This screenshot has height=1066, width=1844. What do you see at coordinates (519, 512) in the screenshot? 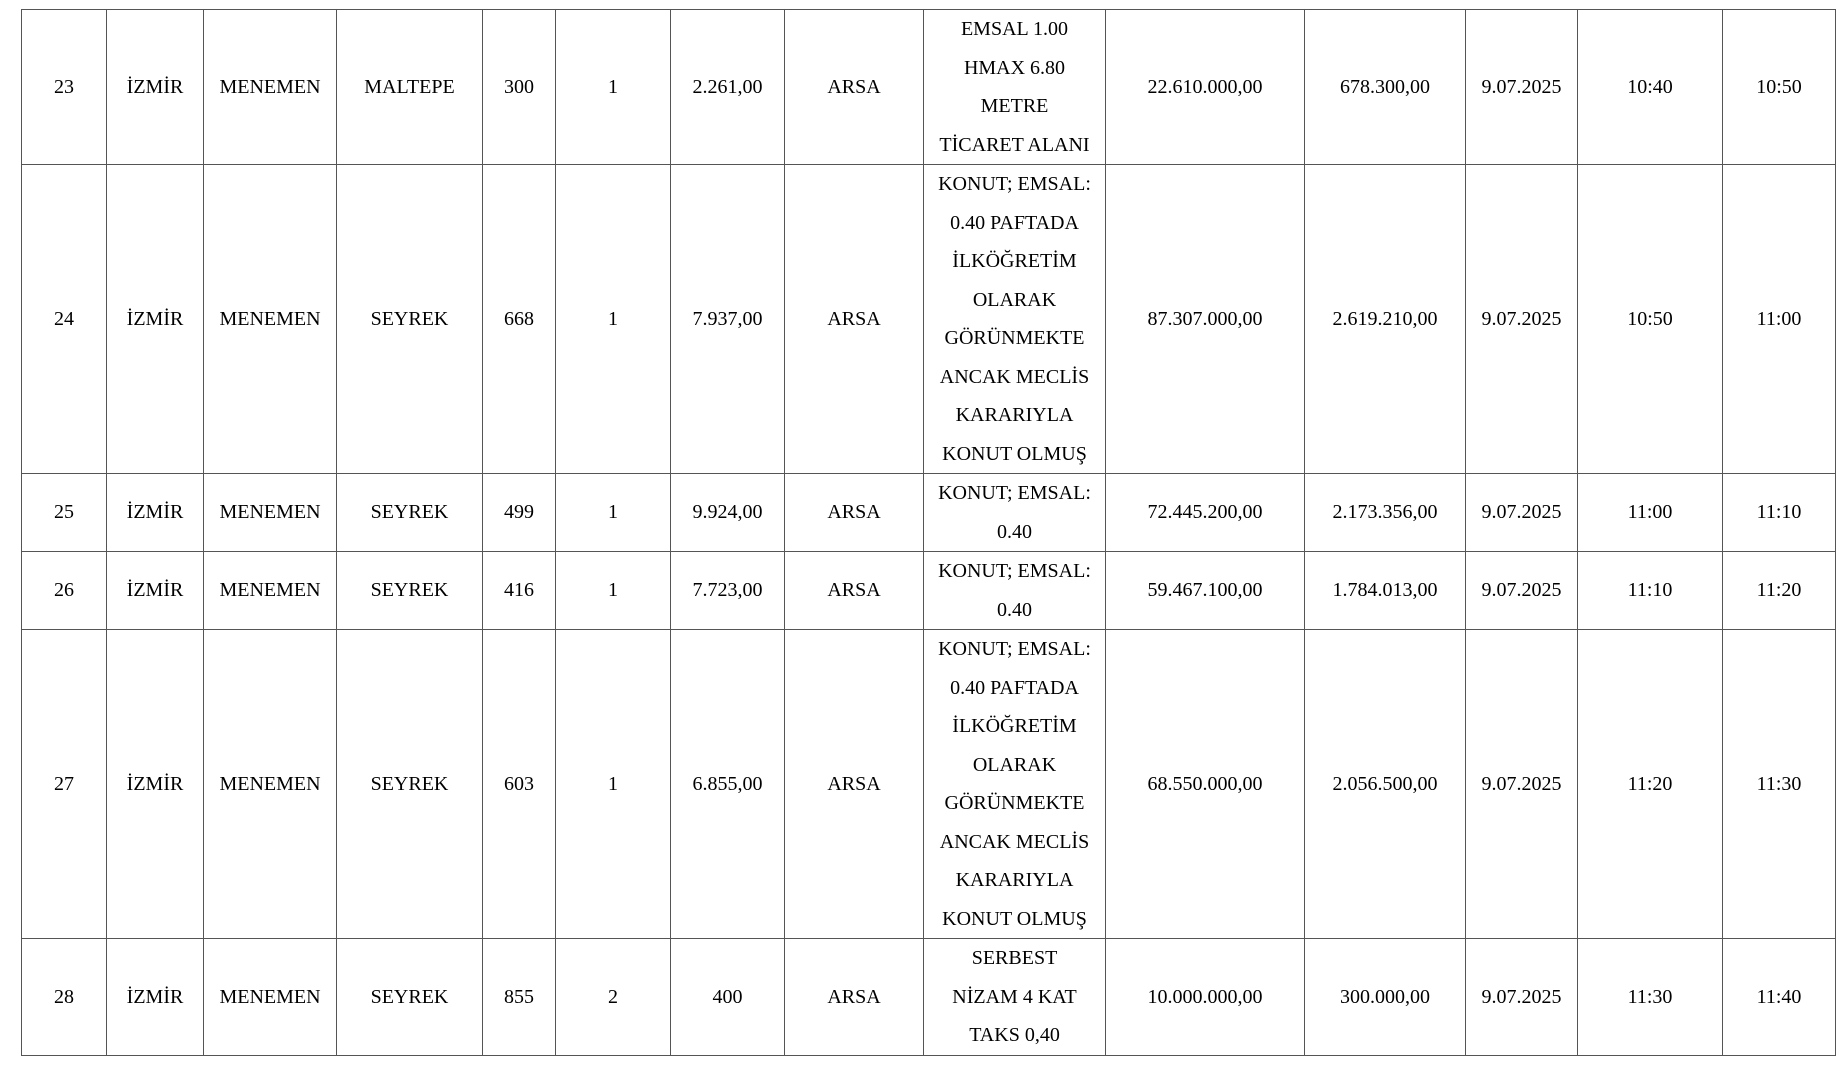
I see `block-cell: 499` at bounding box center [519, 512].